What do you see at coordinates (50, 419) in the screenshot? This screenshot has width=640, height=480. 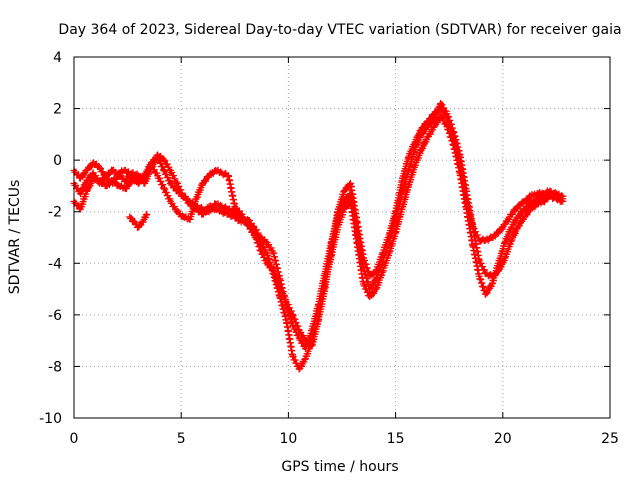 I see `y-tick-label: -10` at bounding box center [50, 419].